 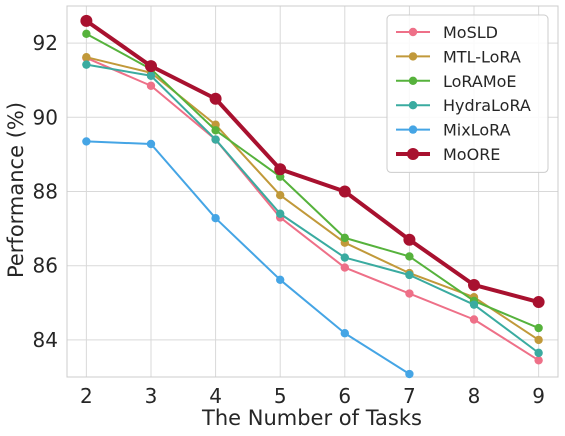 I want to click on y-axis-label: Performance (%), so click(x=16, y=190).